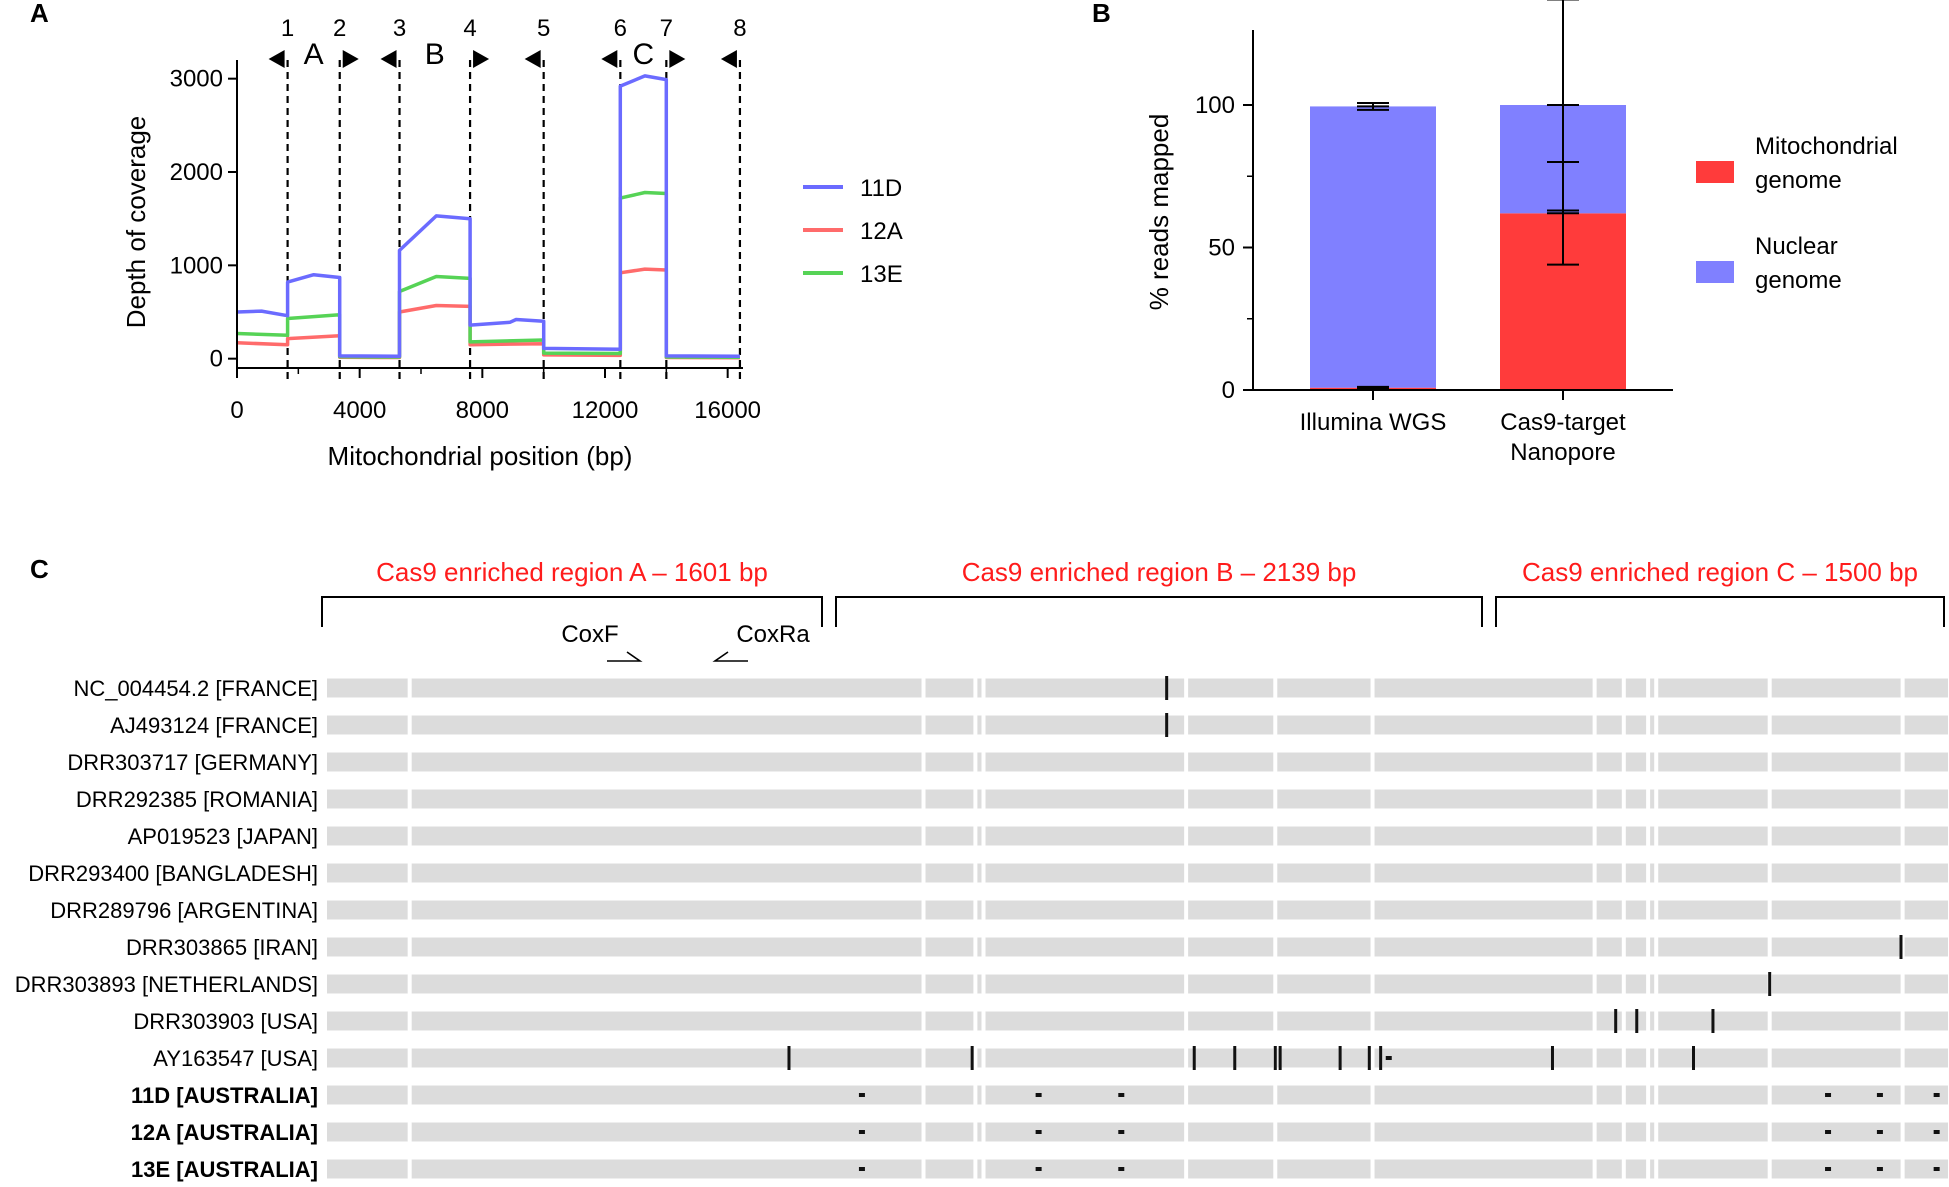 This screenshot has width=1949, height=1187. What do you see at coordinates (1468, 247) in the screenshot?
I see `stacked-bars` at bounding box center [1468, 247].